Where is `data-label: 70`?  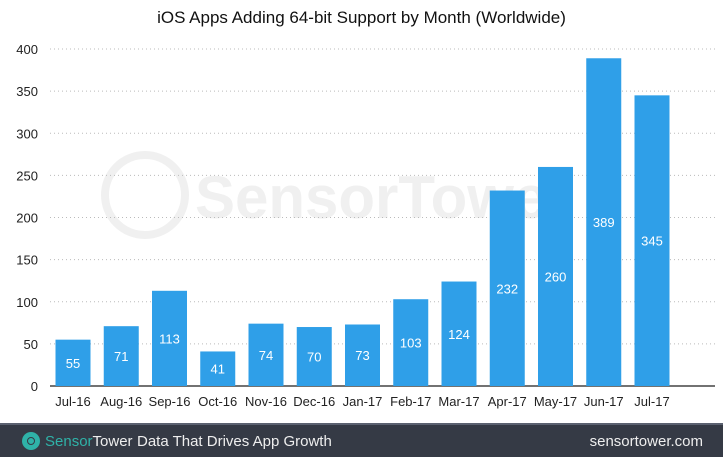
data-label: 70 is located at coordinates (314, 357).